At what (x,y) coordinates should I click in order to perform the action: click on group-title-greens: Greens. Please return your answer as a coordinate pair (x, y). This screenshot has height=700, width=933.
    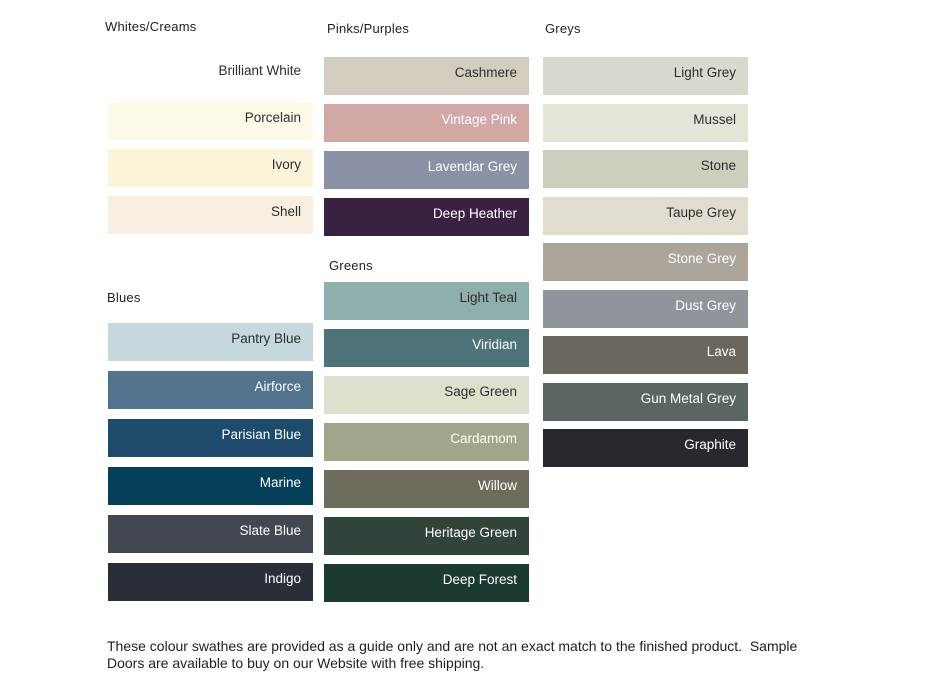
    Looking at the image, I should click on (351, 265).